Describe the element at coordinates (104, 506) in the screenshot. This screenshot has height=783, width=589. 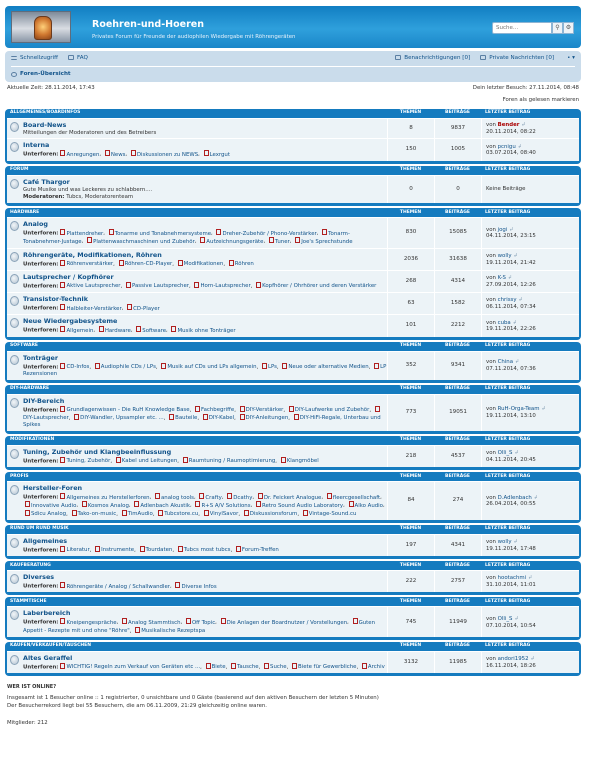
I see `subforum-link: Kosmos Analog` at that location.